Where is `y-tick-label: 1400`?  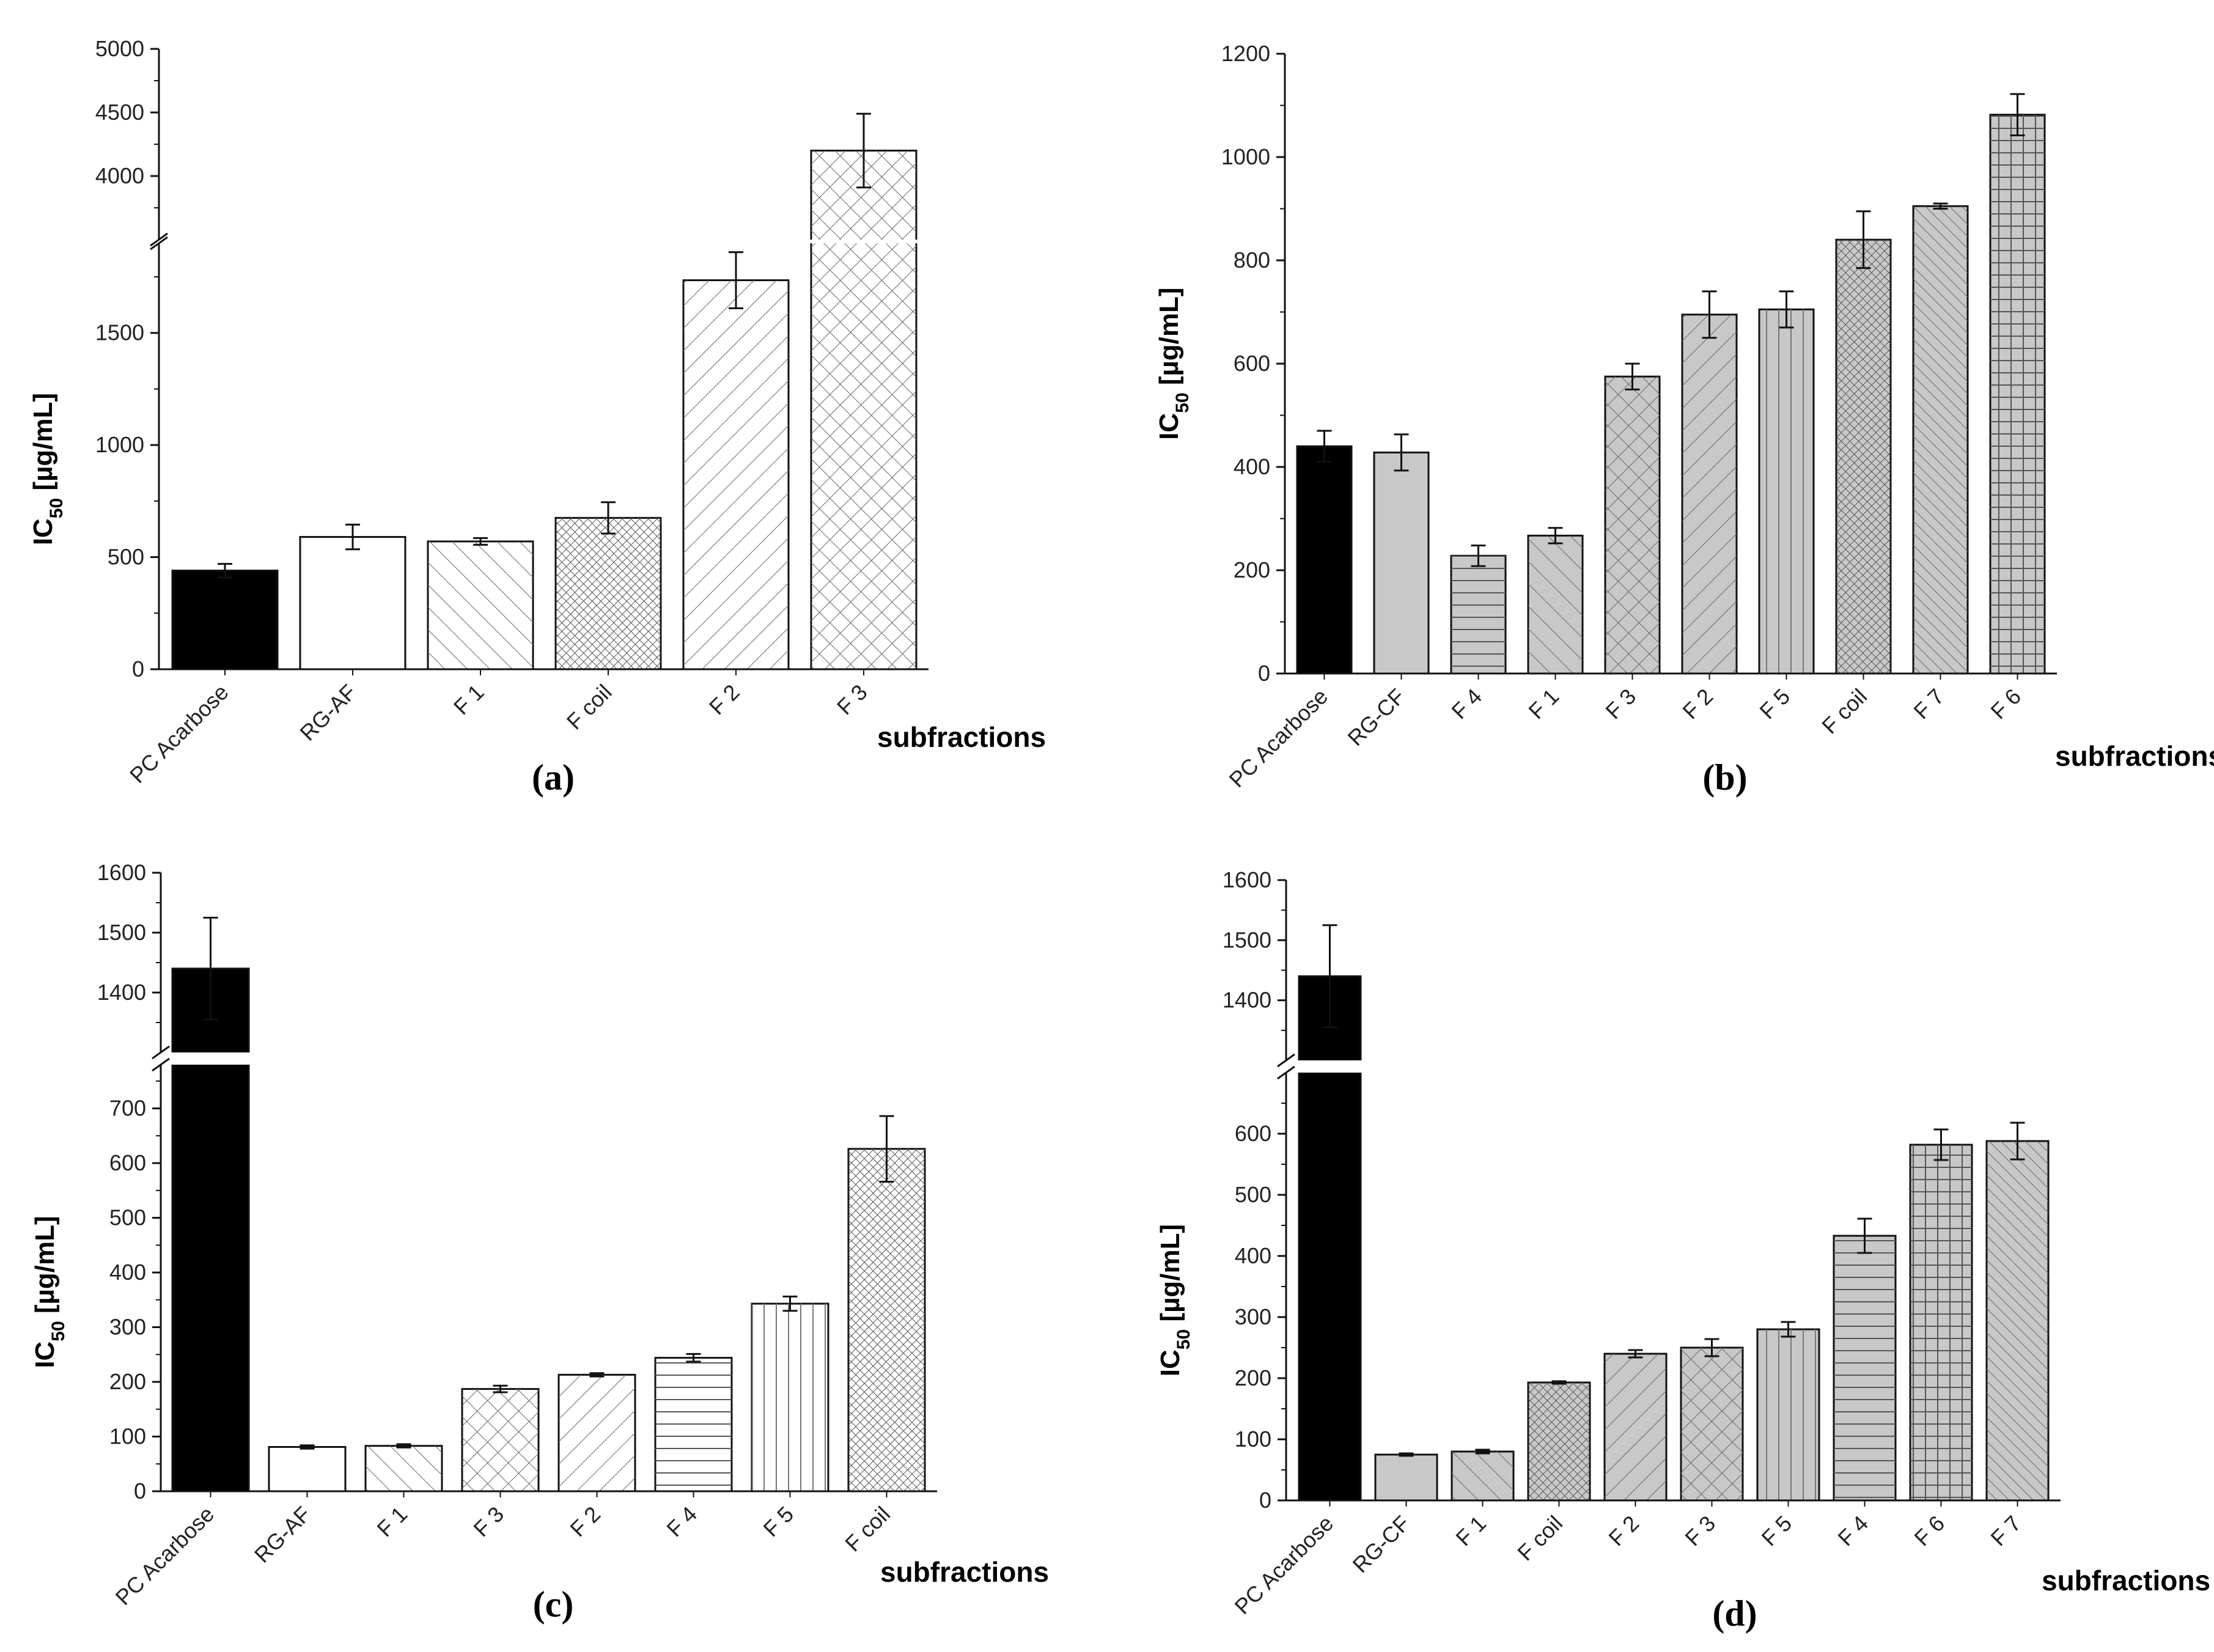
y-tick-label: 1400 is located at coordinates (1247, 1000).